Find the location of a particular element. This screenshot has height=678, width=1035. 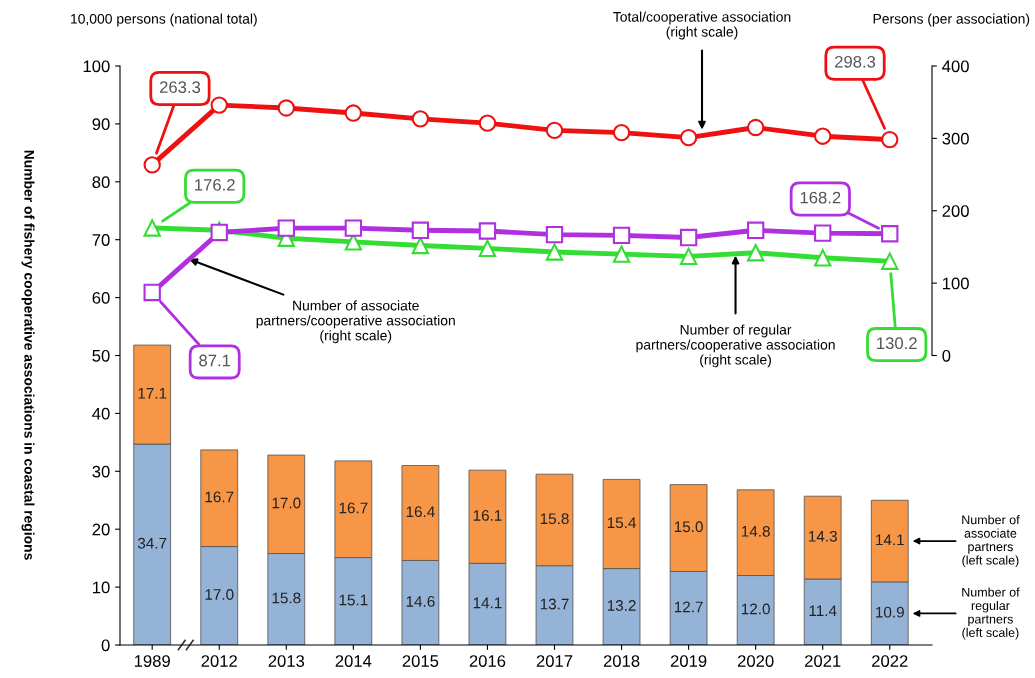

data-label: 263.3 is located at coordinates (180, 87).